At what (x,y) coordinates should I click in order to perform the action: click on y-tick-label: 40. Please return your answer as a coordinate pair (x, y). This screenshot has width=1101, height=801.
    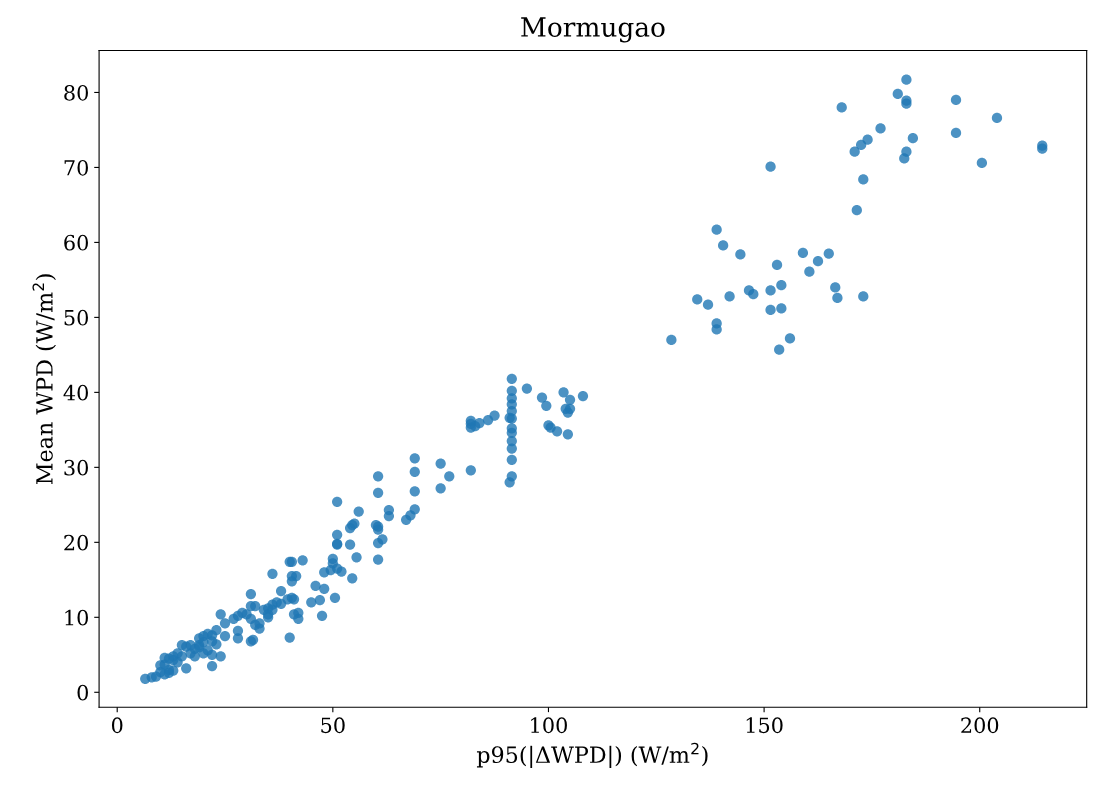
    Looking at the image, I should click on (75, 392).